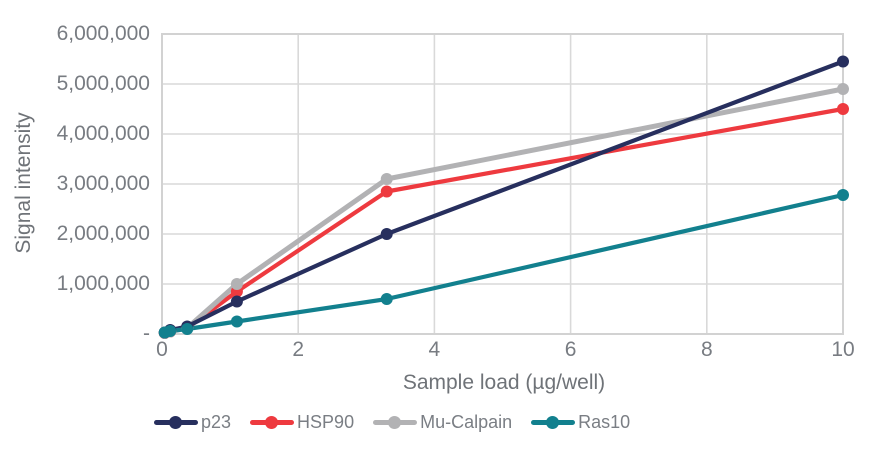 This screenshot has width=875, height=450. I want to click on x-tick-label: 4, so click(434, 349).